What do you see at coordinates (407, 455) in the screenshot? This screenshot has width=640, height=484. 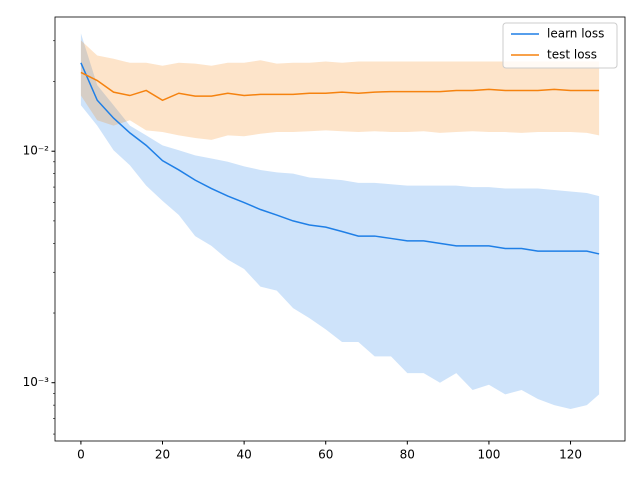 I see `x-tick-label: 80` at bounding box center [407, 455].